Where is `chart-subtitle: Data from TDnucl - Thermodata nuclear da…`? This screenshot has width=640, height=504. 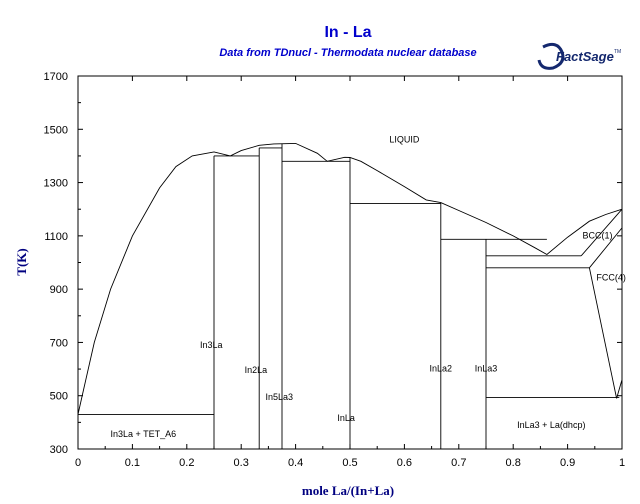 chart-subtitle: Data from TDnucl - Thermodata nuclear da… is located at coordinates (347, 53).